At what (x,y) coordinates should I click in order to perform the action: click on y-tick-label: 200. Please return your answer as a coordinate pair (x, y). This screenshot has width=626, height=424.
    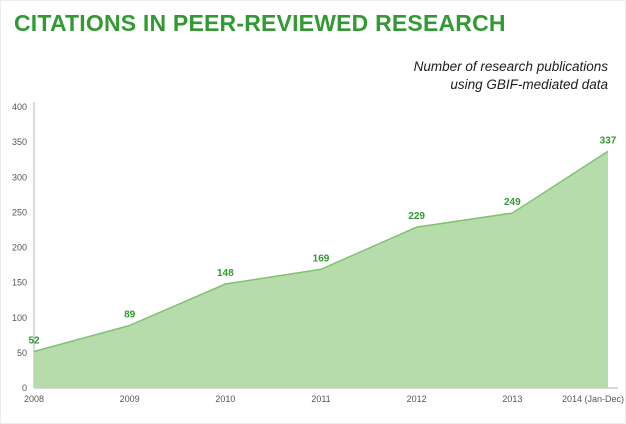
    Looking at the image, I should click on (19, 248).